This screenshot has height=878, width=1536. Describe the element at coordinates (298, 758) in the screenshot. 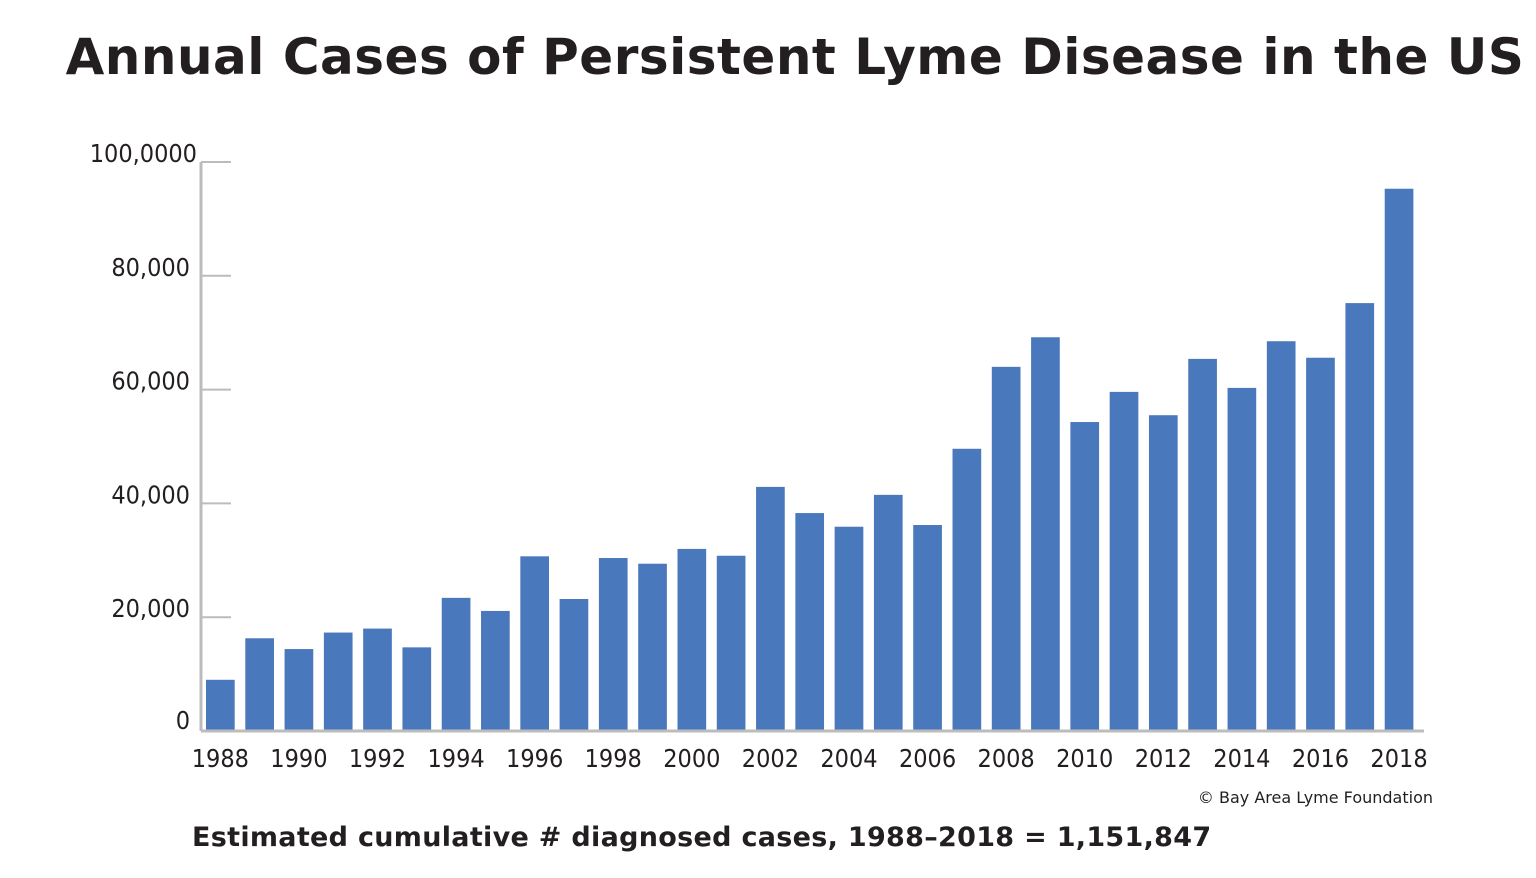

I see `x-tick-label: 1990` at that location.